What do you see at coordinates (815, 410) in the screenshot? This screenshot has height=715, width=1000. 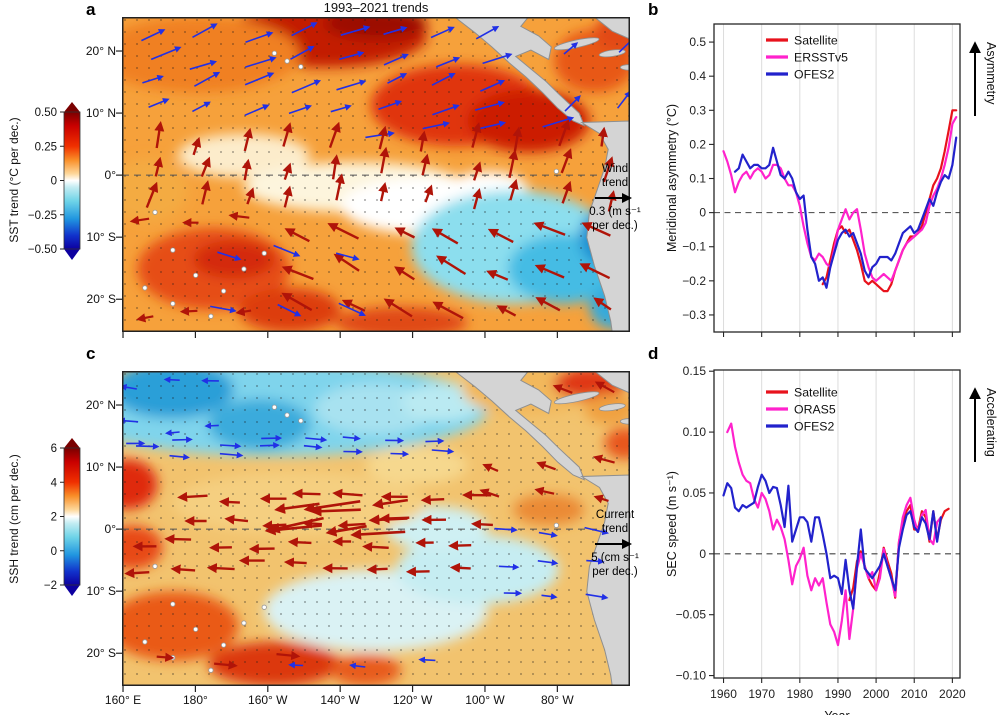 I see `legend-item-label-oras5: ORAS5` at bounding box center [815, 410].